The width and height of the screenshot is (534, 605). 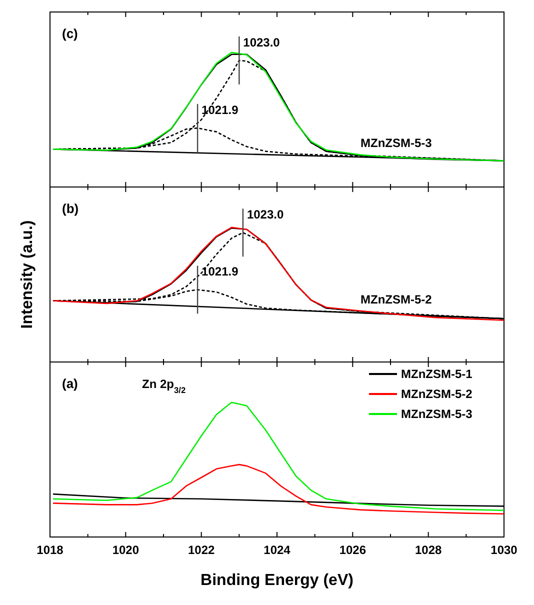 What do you see at coordinates (164, 386) in the screenshot?
I see `text: Zn 2p$_{3/2}$` at bounding box center [164, 386].